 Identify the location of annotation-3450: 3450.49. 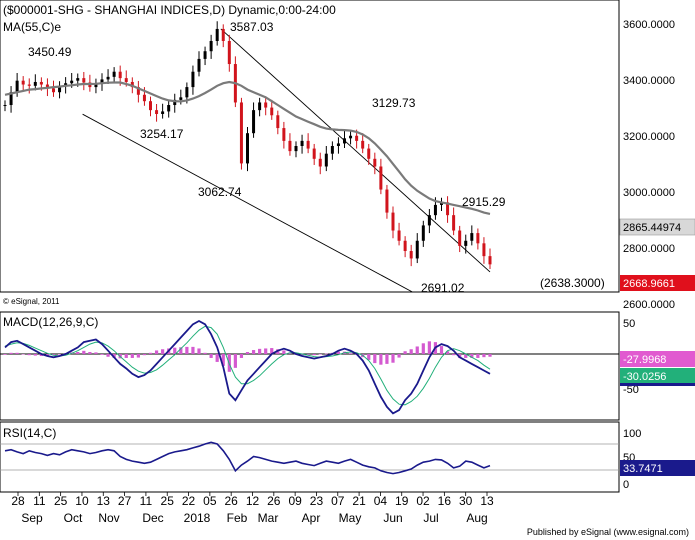
(50, 52).